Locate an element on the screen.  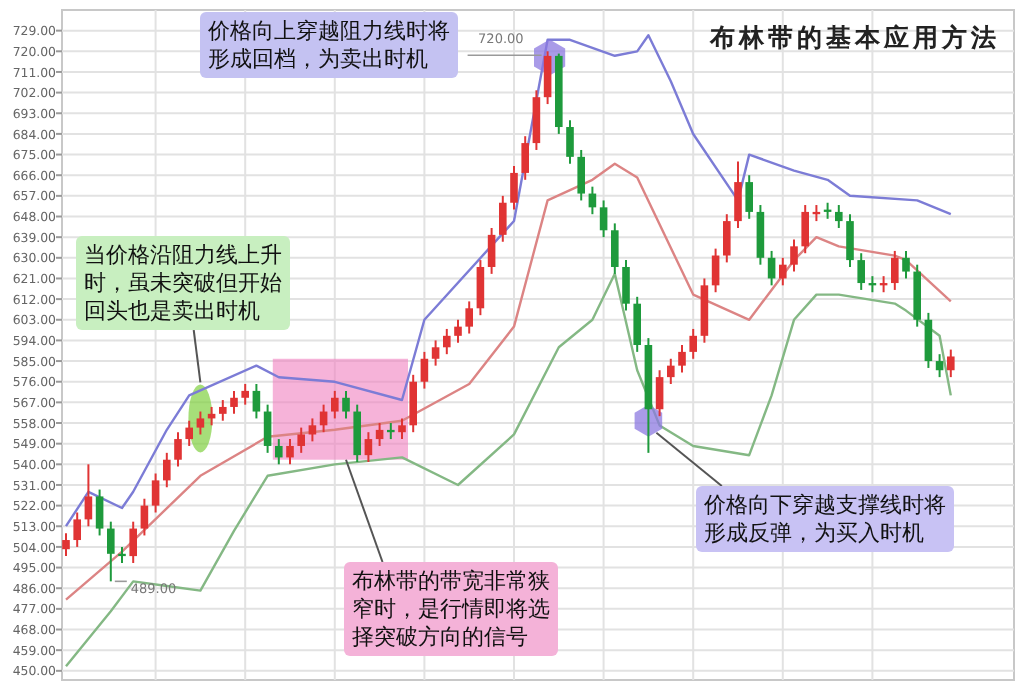
annotation: 布林带的带宽非常狭窄时，是行情即将选择突破方向的信号 is located at coordinates (451, 609).